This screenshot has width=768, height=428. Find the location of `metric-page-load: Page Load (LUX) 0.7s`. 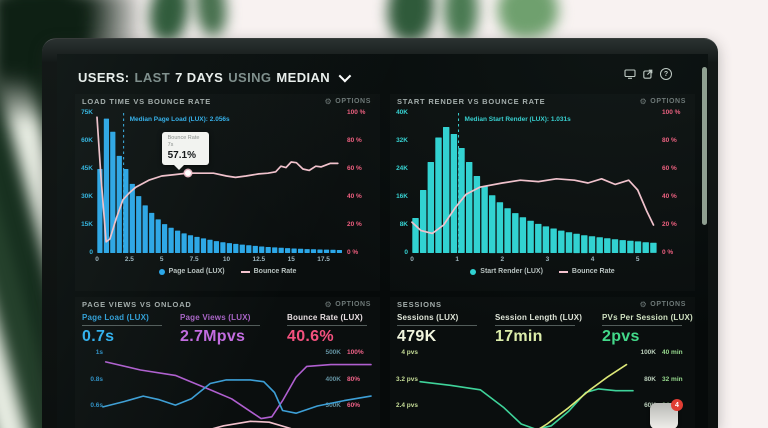

metric-page-load: Page Load (LUX) 0.7s is located at coordinates (122, 329).